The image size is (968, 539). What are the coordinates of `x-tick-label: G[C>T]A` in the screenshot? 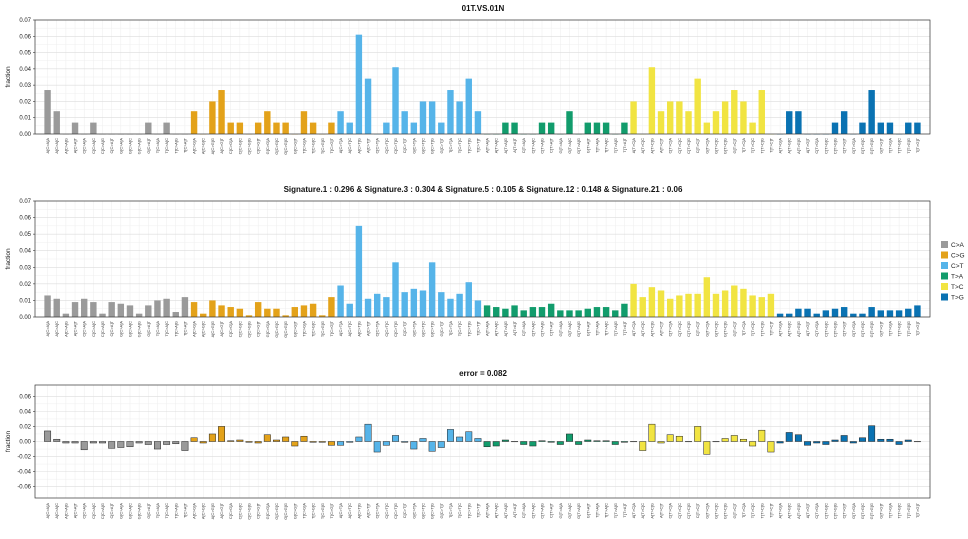 It's located at (413, 511).